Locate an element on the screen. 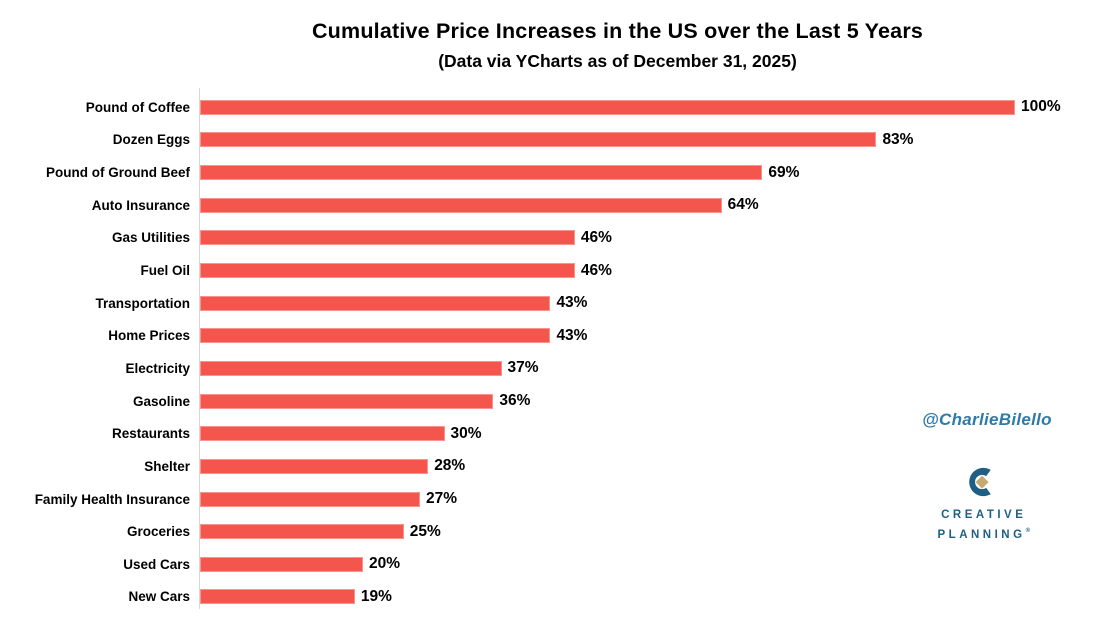  category-label: Pound of Ground Beef is located at coordinates (118, 173).